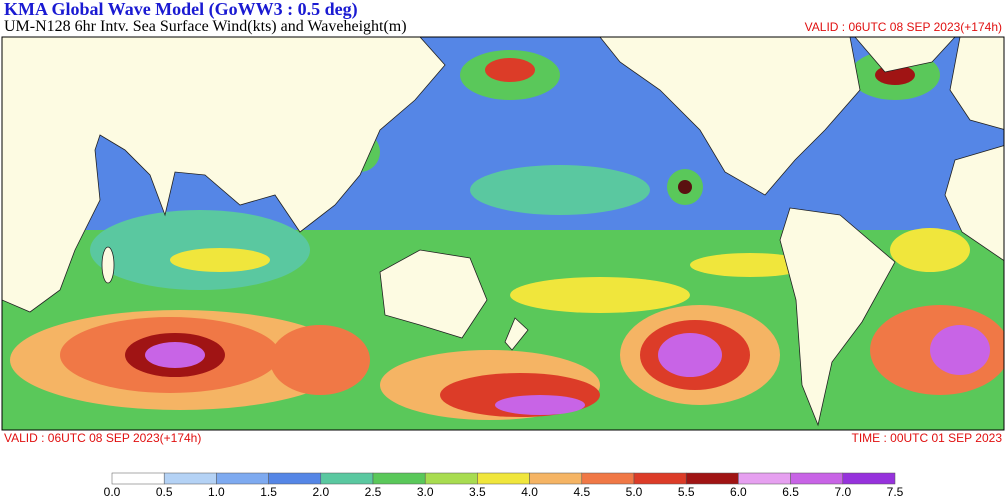  Describe the element at coordinates (268, 490) in the screenshot. I see `legend-label: 1.5` at that location.